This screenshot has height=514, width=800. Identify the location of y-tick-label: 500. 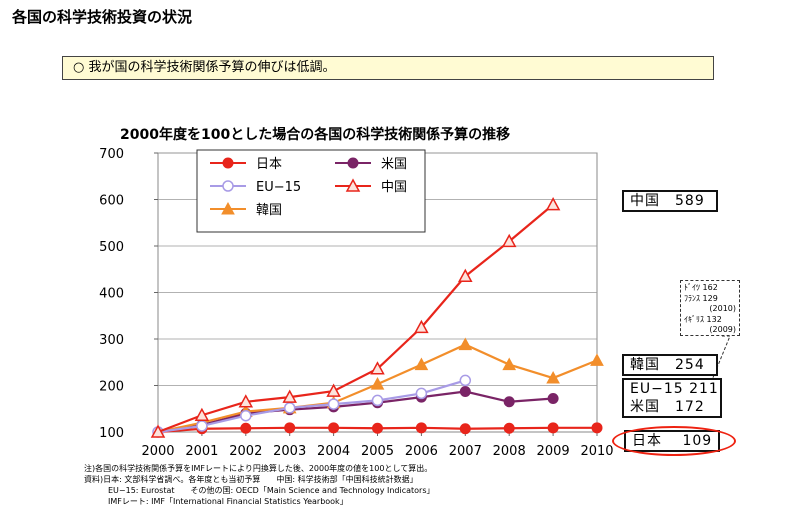
(111, 247).